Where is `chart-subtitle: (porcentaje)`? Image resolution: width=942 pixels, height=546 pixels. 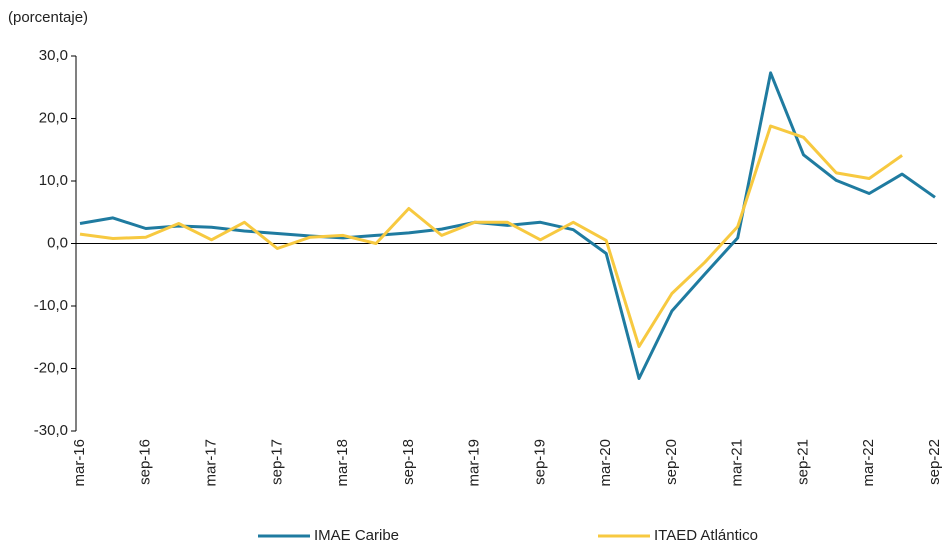 chart-subtitle: (porcentaje) is located at coordinates (48, 17).